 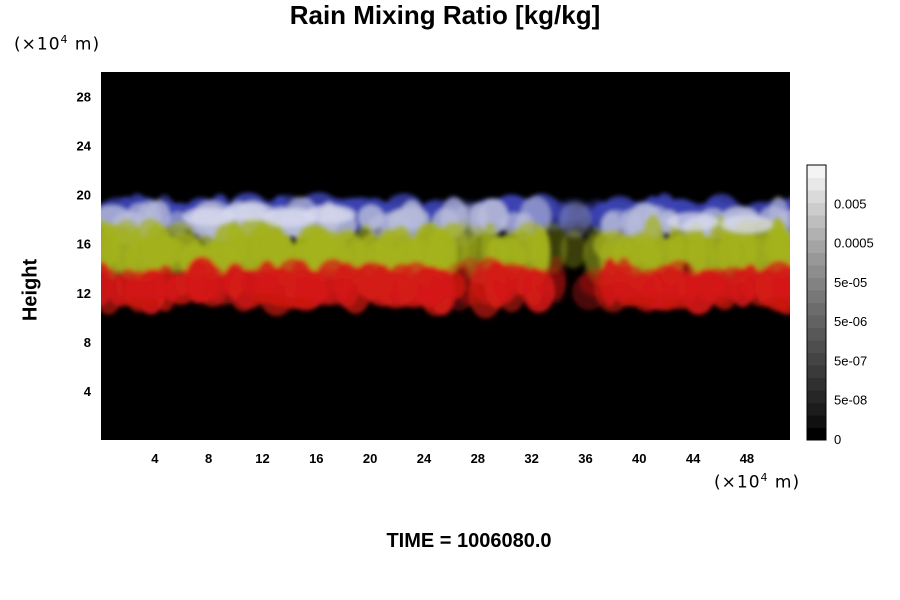 I want to click on y-tick-label: 4, so click(x=88, y=391).